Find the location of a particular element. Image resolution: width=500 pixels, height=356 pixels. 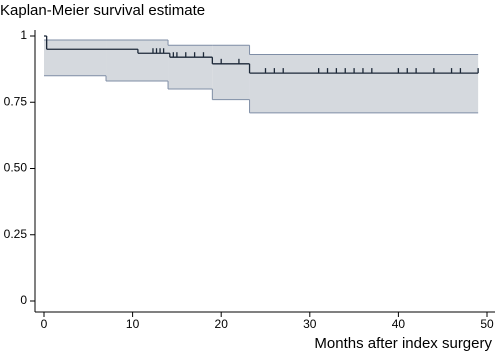

y-tick-label: 0.50 is located at coordinates (16, 168).